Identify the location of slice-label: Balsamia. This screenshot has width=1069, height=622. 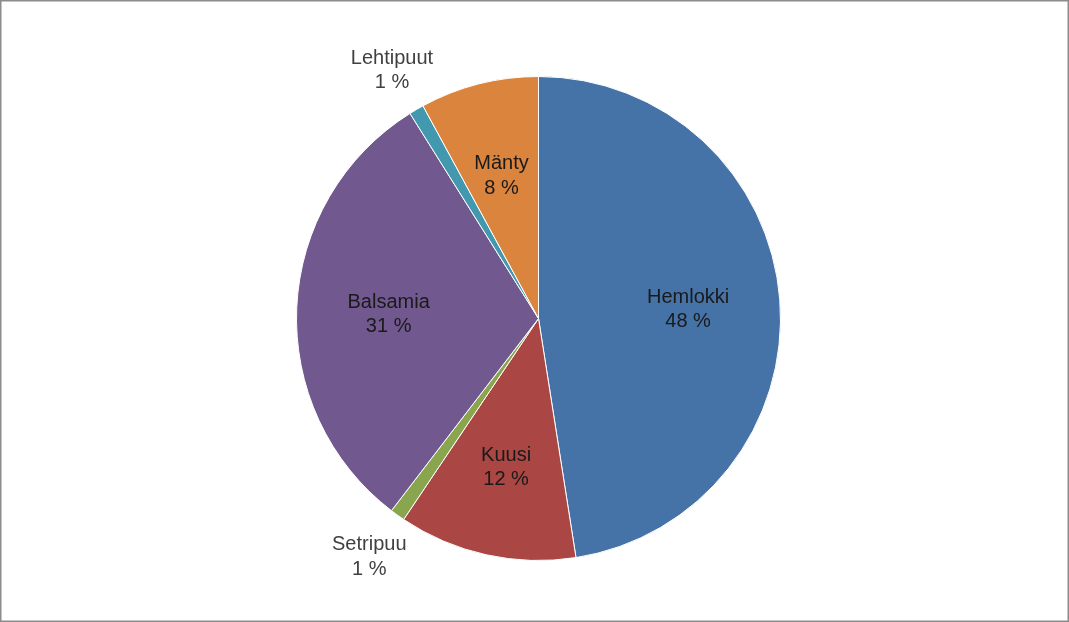
(389, 300).